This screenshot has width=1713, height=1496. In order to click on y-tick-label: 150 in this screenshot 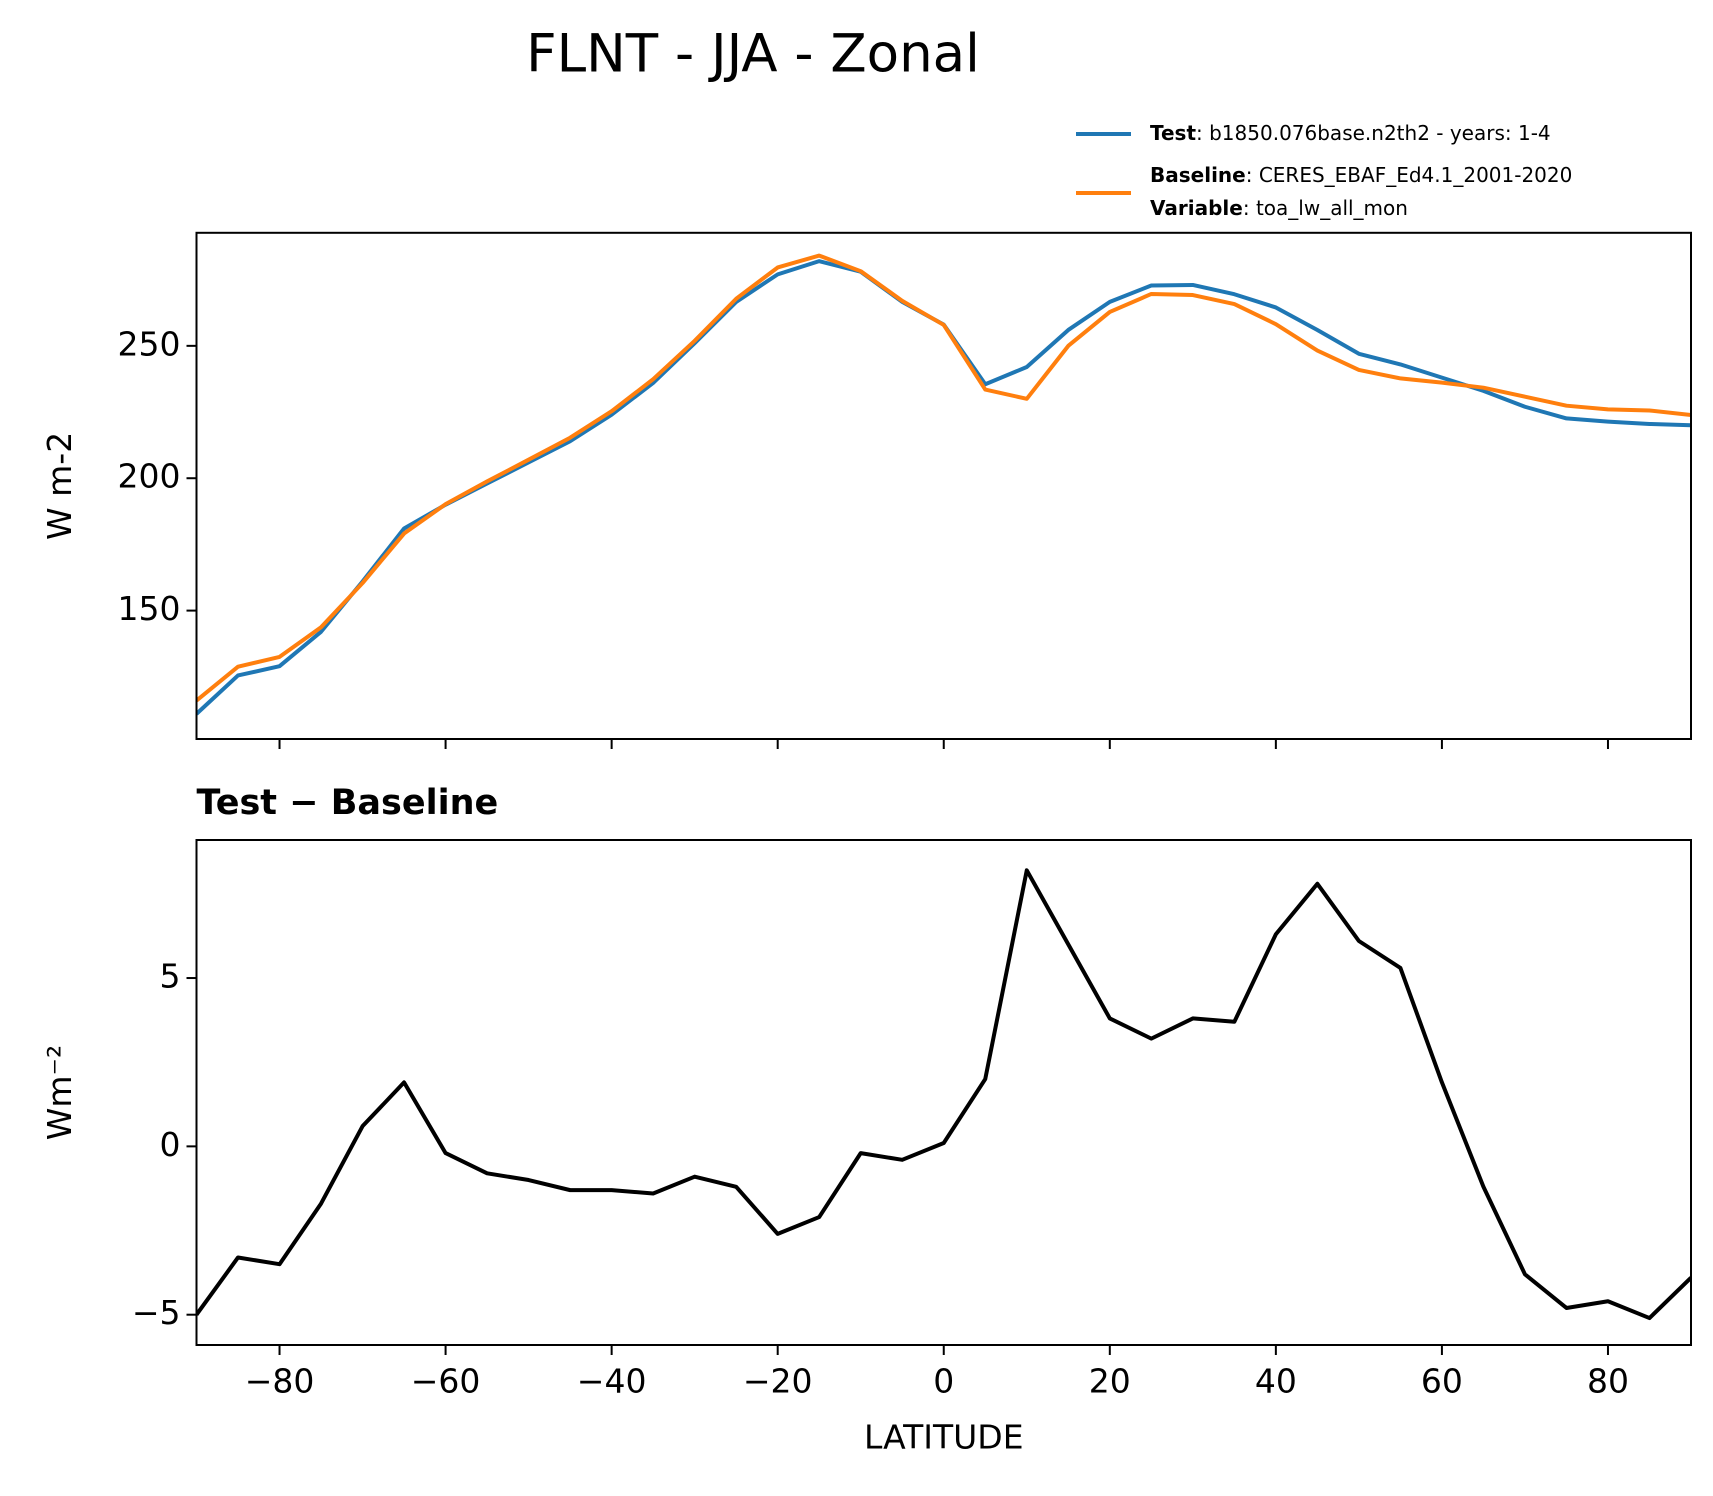, I will do `click(149, 608)`.